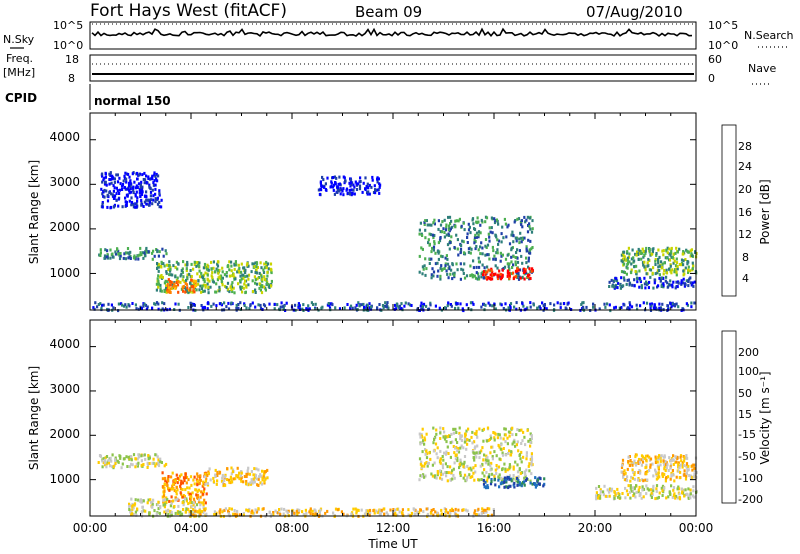 Image resolution: width=800 pixels, height=554 pixels. What do you see at coordinates (64, 434) in the screenshot?
I see `velocity-ytick-2000: 2000` at bounding box center [64, 434].